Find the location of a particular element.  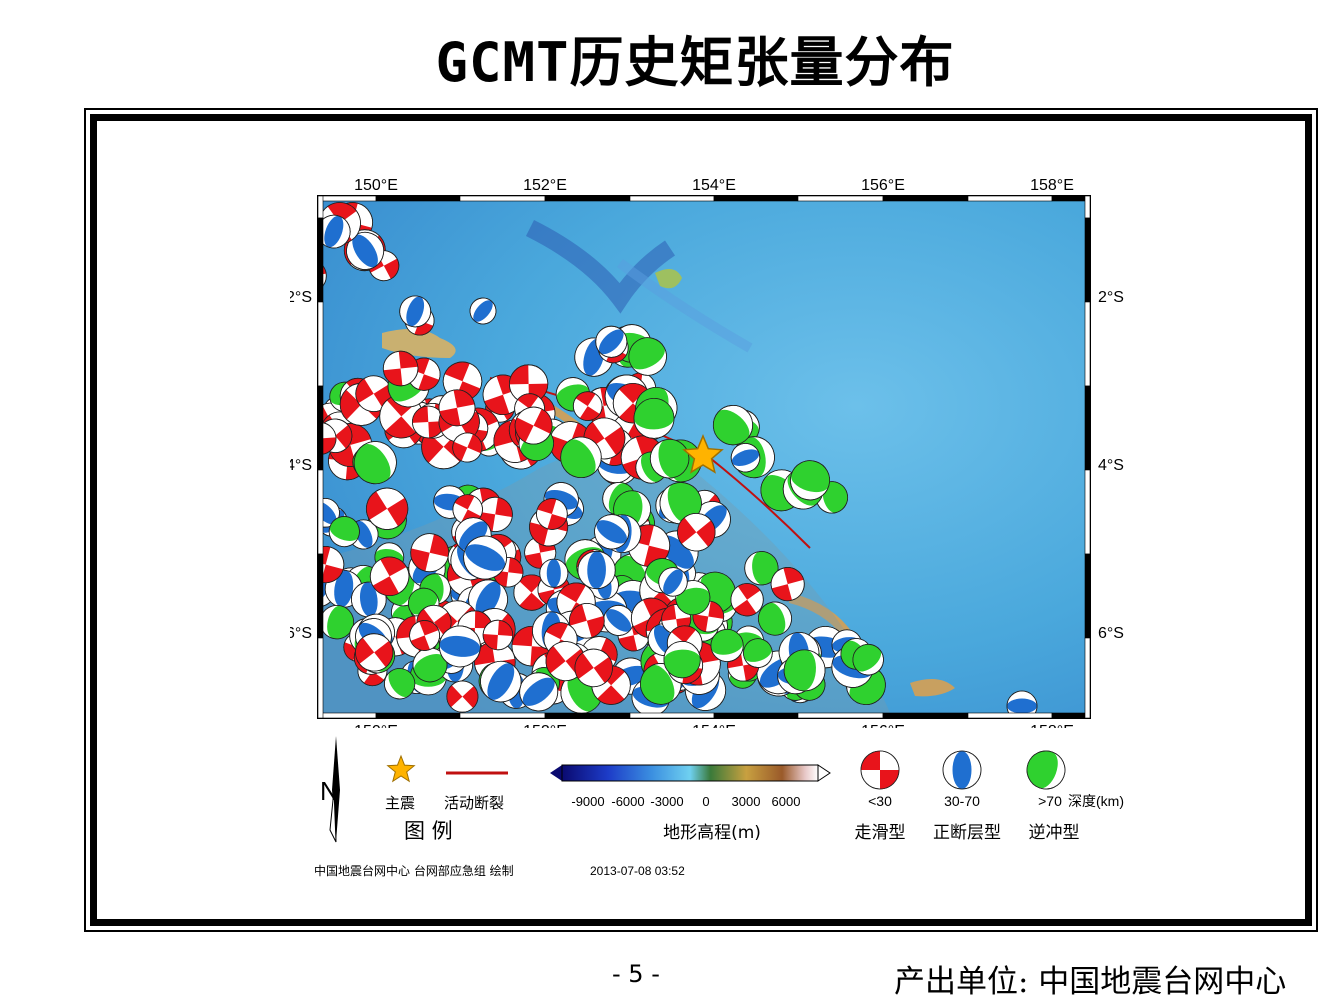

lon-tick-label-top: 152°E is located at coordinates (545, 185).